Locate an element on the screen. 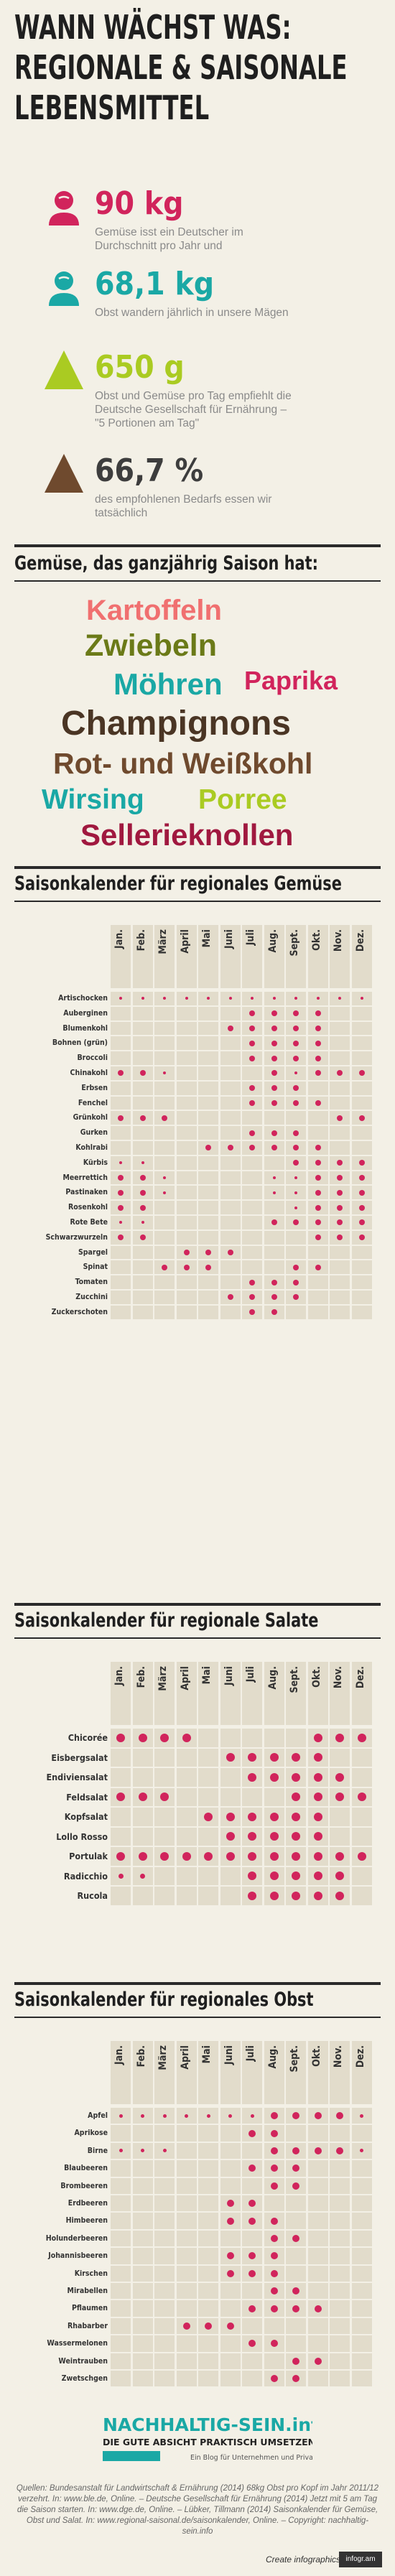 This screenshot has height=2576, width=395. month-label: Feb. is located at coordinates (141, 2056).